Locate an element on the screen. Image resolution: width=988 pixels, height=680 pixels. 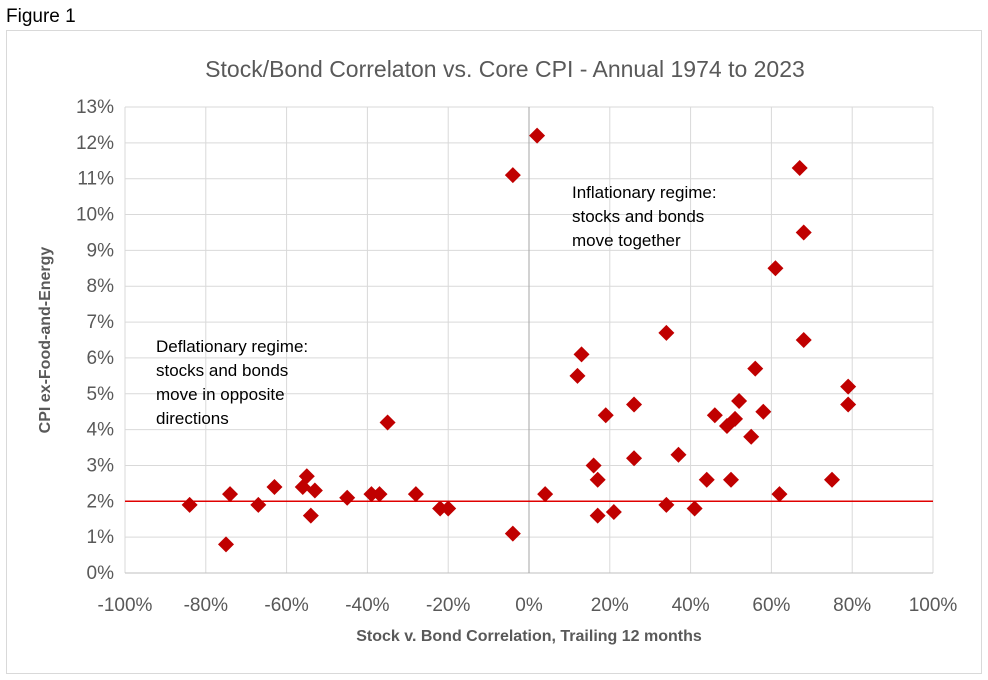
y-tick-label: 6% is located at coordinates (101, 358).